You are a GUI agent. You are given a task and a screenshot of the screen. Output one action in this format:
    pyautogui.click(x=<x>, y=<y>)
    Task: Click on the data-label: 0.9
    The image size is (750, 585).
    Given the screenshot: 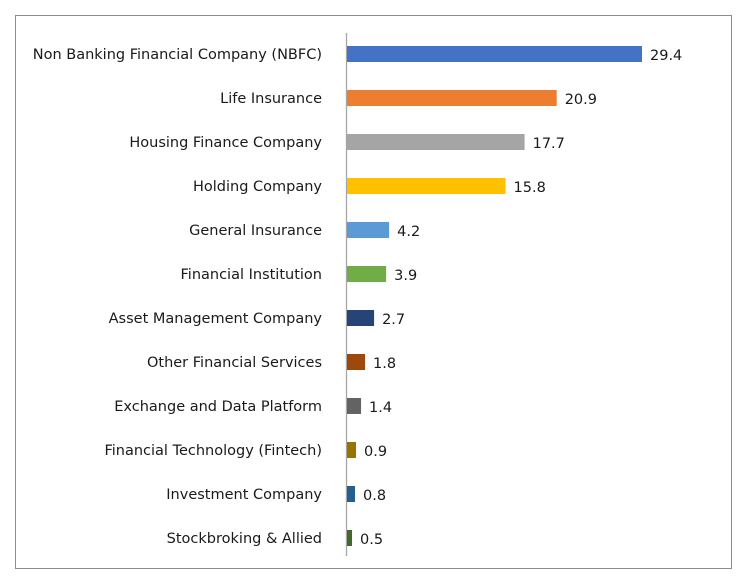 What is the action you would take?
    pyautogui.click(x=375, y=452)
    